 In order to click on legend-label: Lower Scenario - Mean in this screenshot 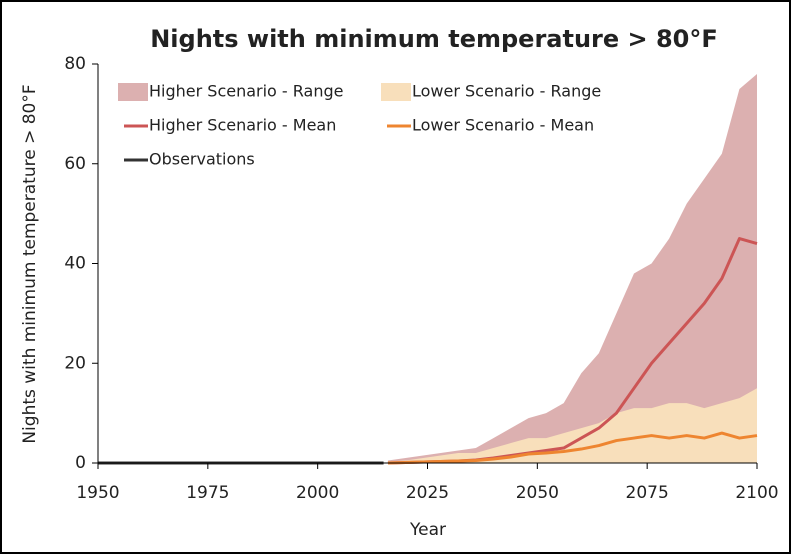, I will do `click(503, 125)`.